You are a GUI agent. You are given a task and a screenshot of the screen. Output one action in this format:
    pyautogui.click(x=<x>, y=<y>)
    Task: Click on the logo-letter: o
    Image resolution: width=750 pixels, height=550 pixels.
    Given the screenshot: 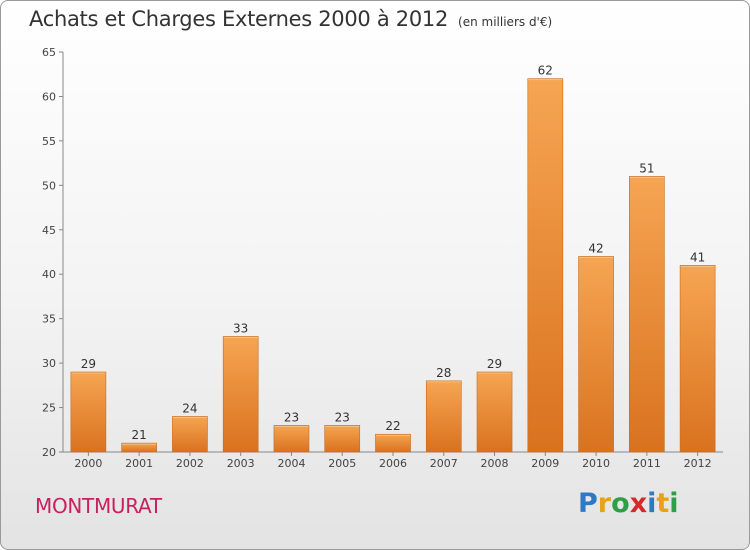 What is the action you would take?
    pyautogui.click(x=620, y=503)
    